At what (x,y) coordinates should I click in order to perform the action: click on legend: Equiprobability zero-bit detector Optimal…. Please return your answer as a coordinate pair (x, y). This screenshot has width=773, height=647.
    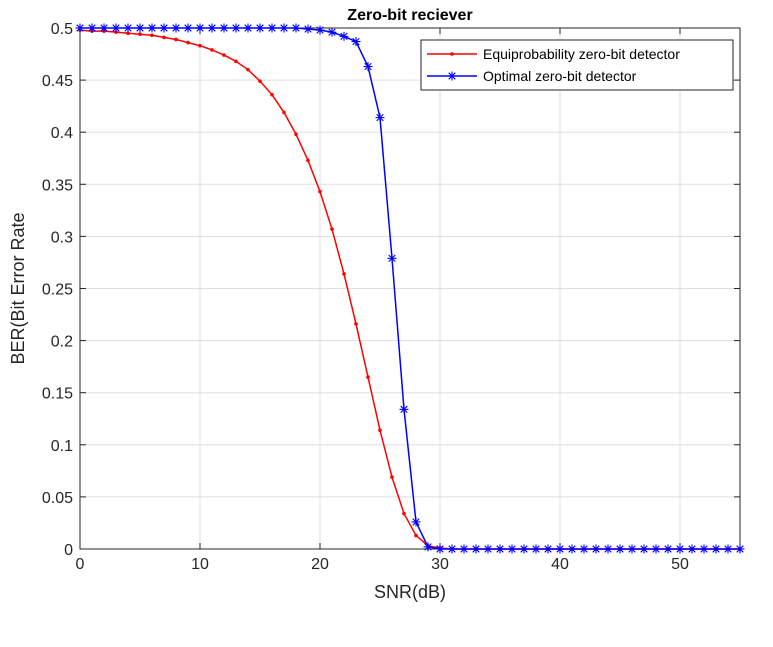
    Looking at the image, I should click on (577, 65).